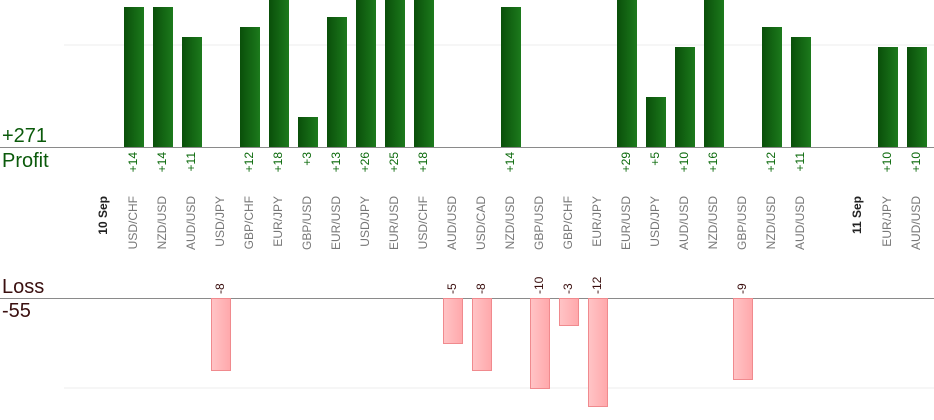  Describe the element at coordinates (365, 162) in the screenshot. I see `profit-value-label: +26` at that location.